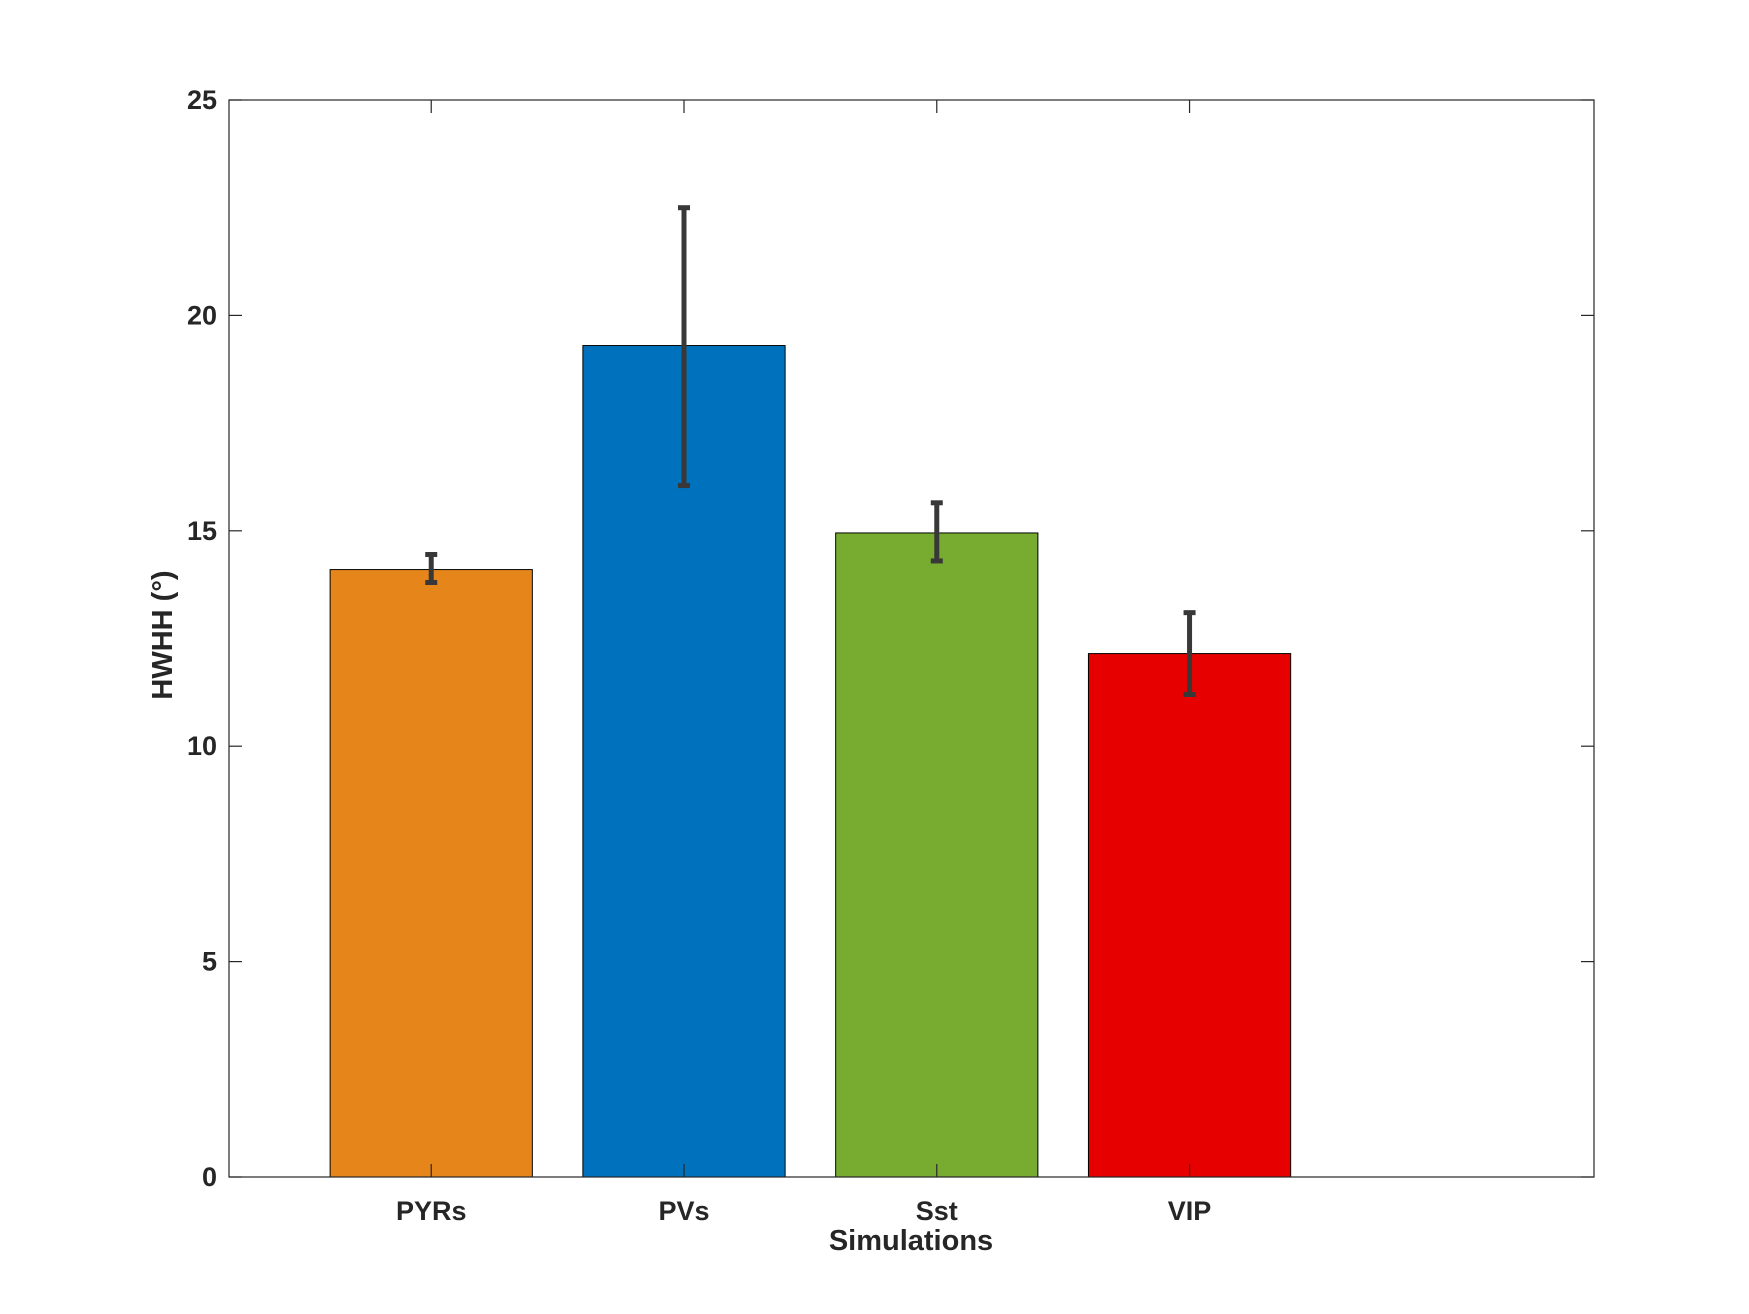  I want to click on x-tick-label: PYRs, so click(431, 1211).